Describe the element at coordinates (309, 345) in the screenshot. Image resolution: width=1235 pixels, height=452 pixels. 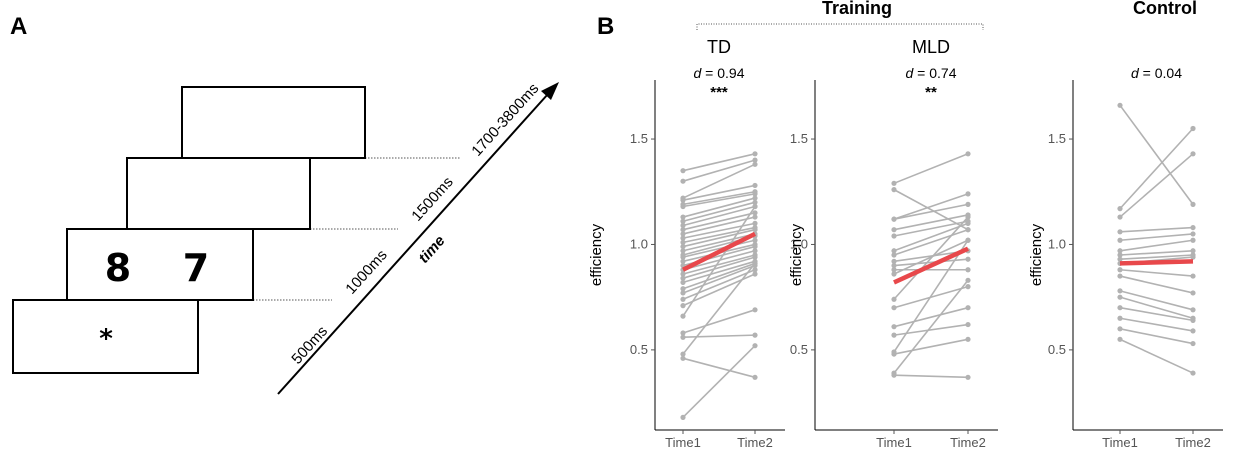
I see `timing-label: 500ms` at that location.